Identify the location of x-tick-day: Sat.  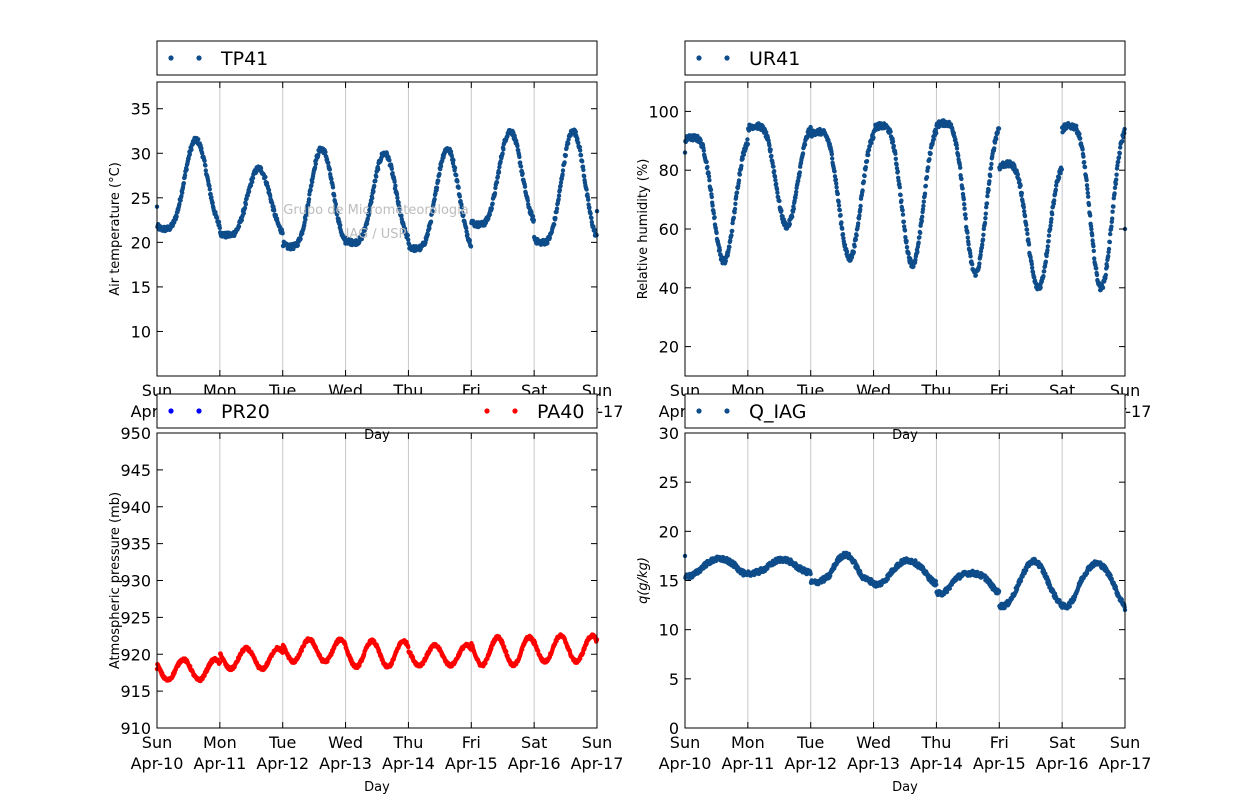
(1062, 742).